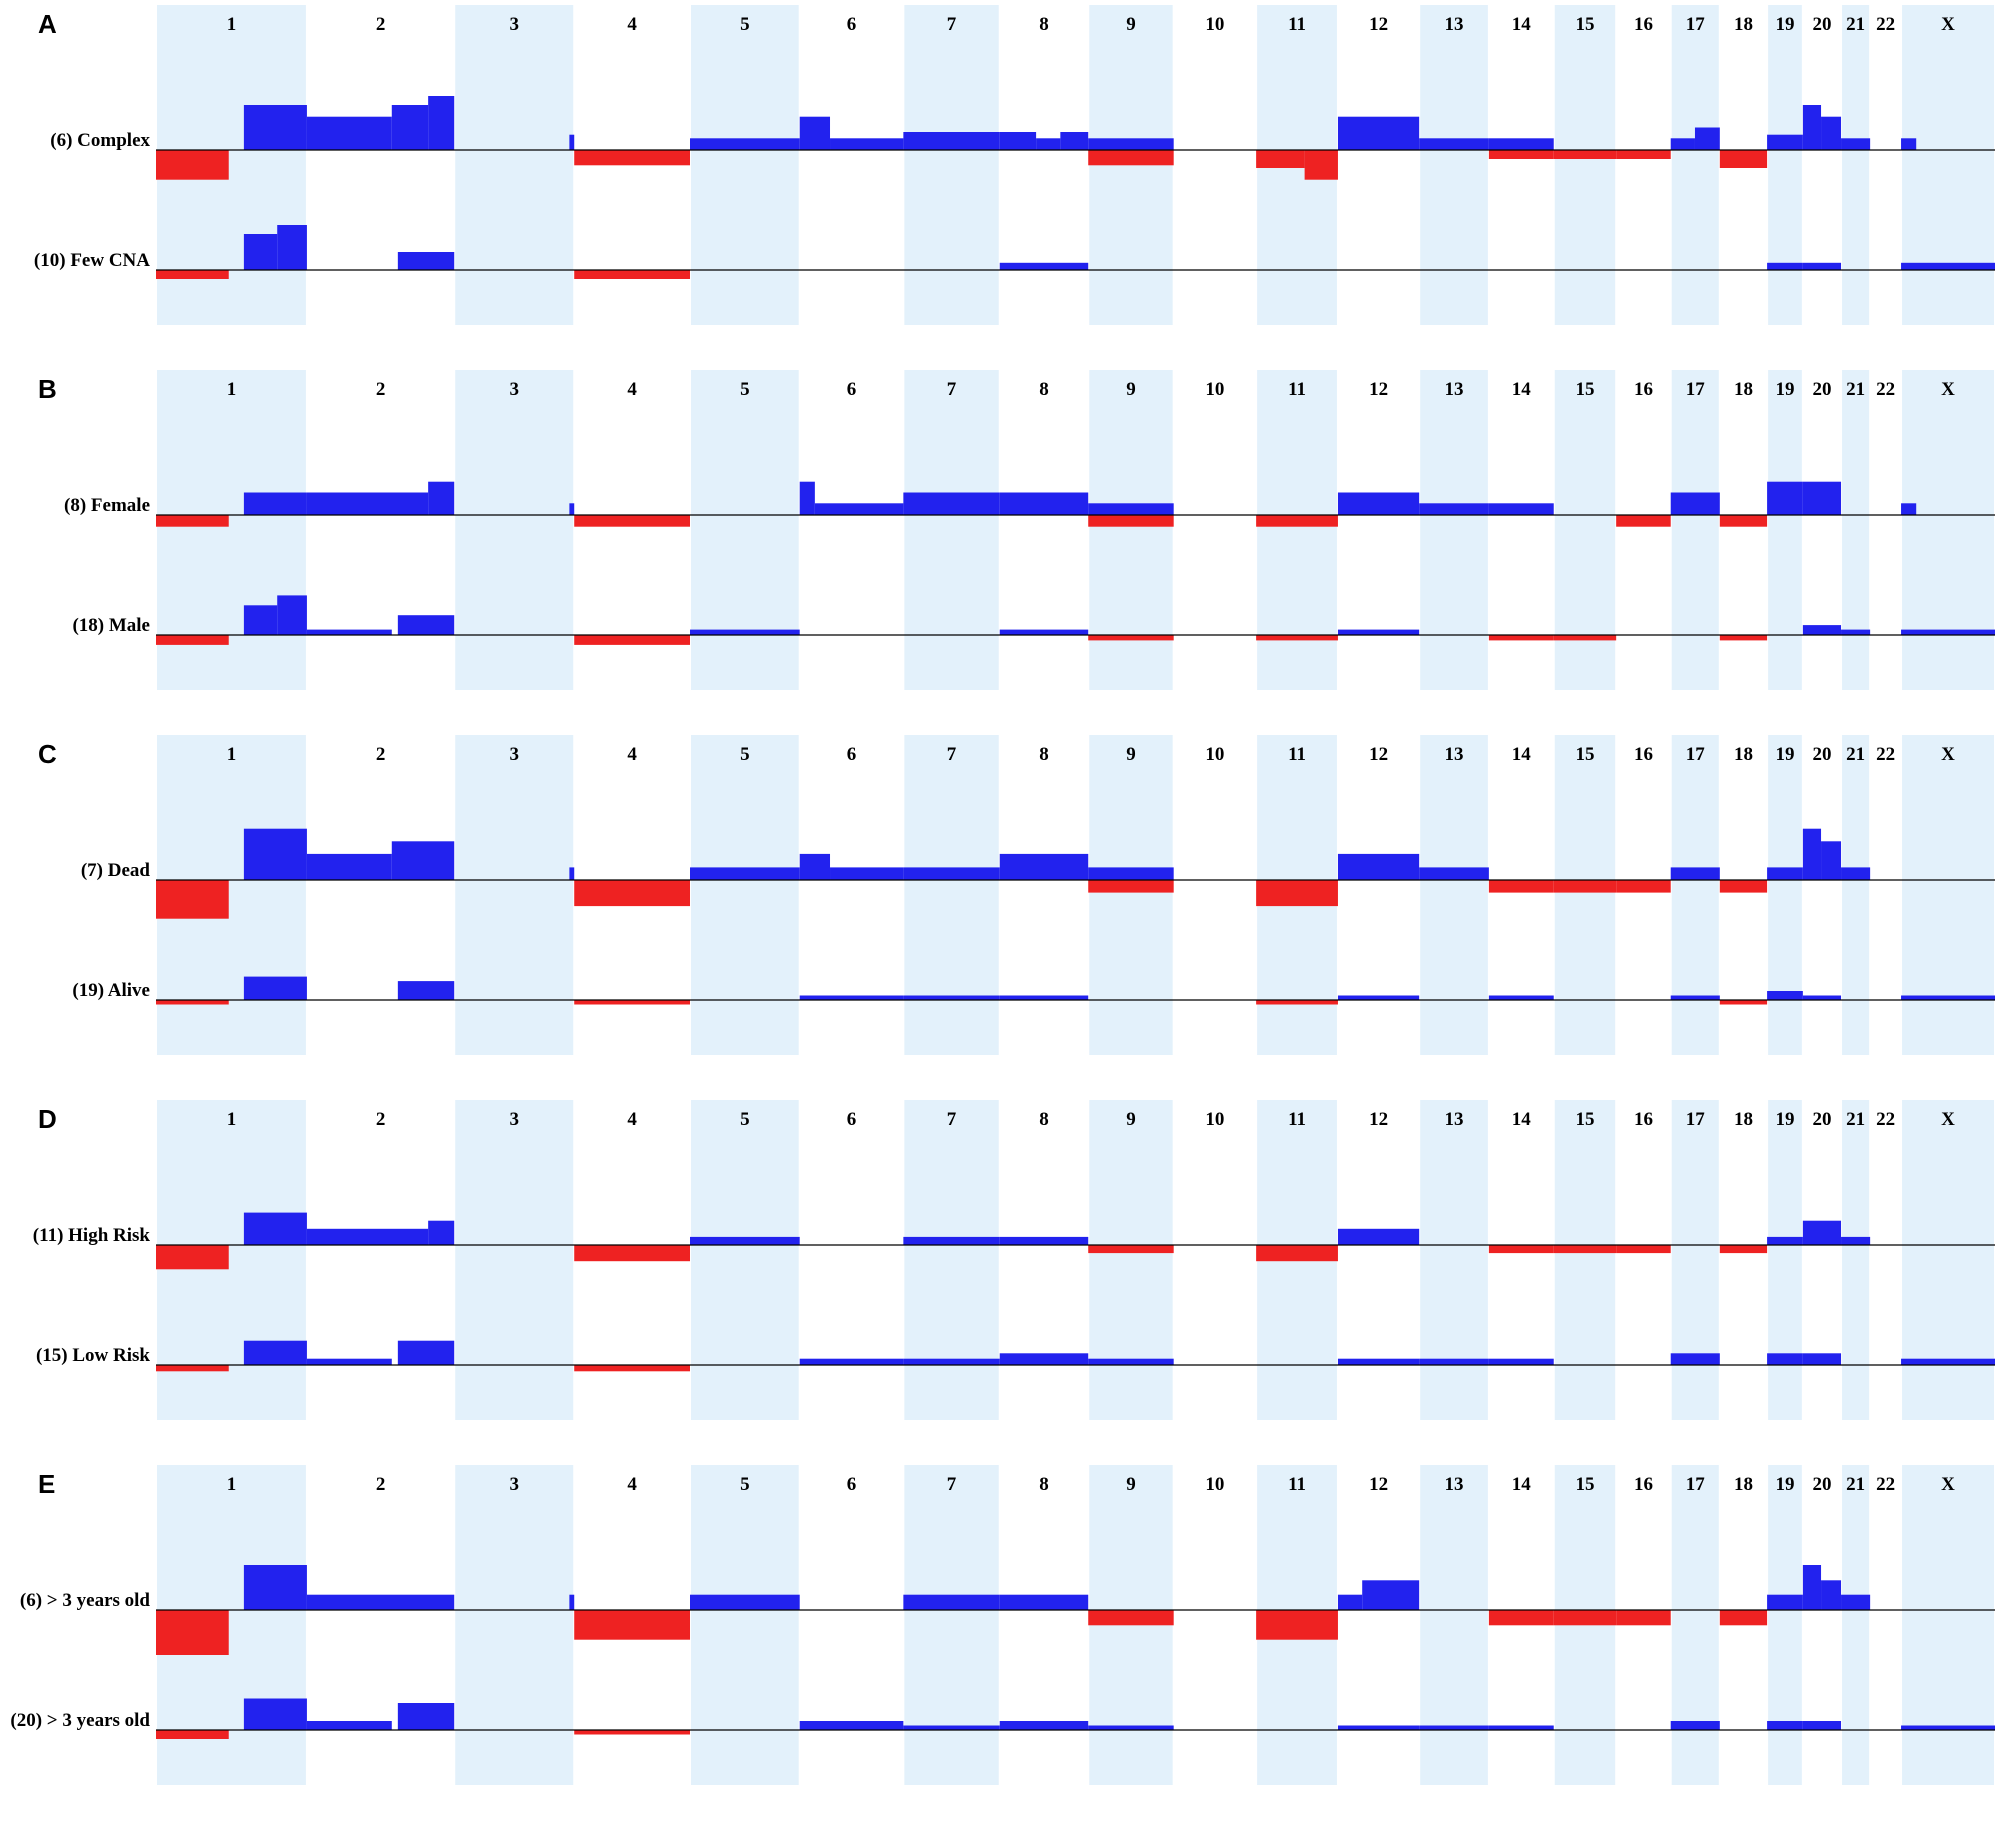  Describe the element at coordinates (116, 870) in the screenshot. I see `row-label: (7) Dead` at that location.